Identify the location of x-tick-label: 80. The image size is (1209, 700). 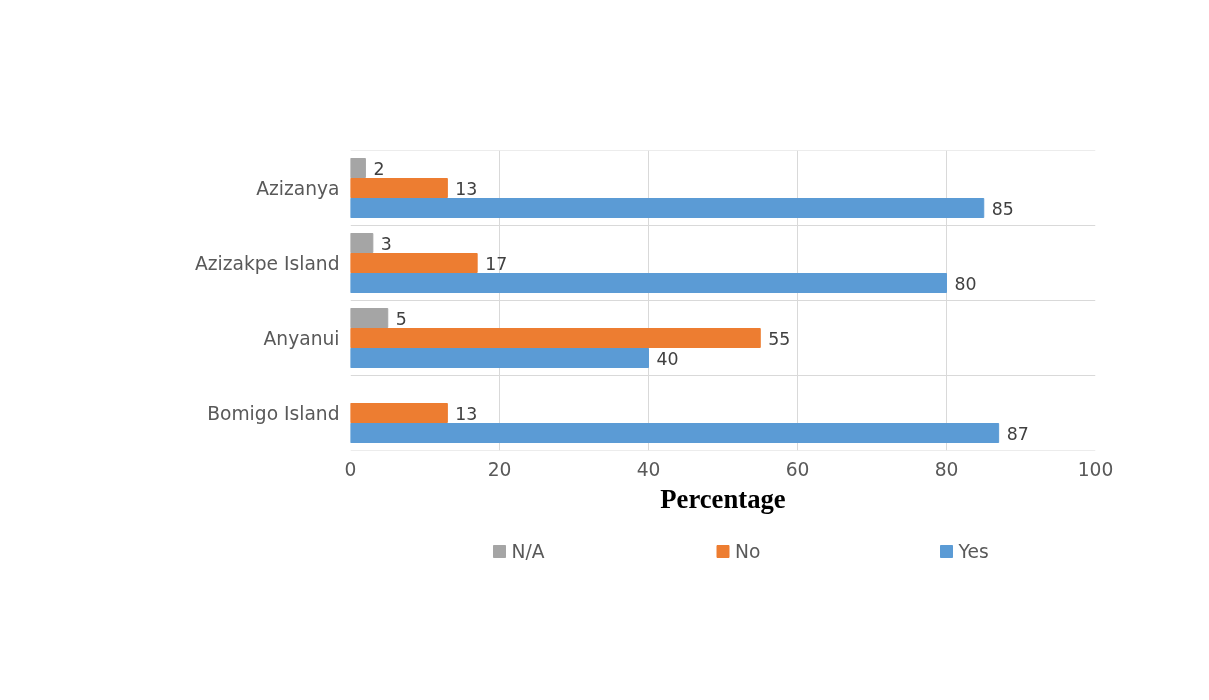
(946, 469).